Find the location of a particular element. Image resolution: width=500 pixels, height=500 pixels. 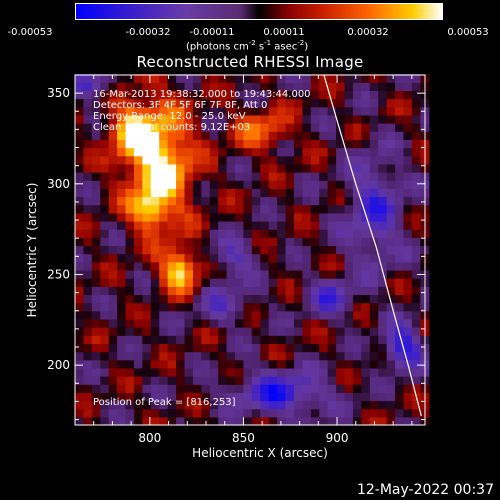

info-time-range: 16-Mar-2013 19:38:32.000 to 19:43:44.000 is located at coordinates (202, 94).